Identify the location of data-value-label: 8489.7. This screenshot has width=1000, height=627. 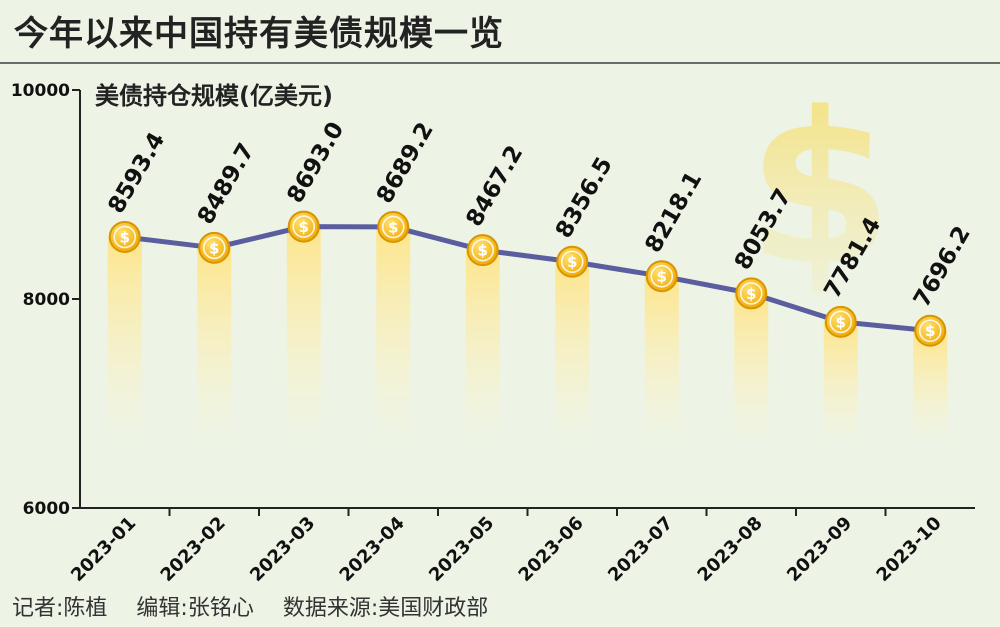
(226, 184).